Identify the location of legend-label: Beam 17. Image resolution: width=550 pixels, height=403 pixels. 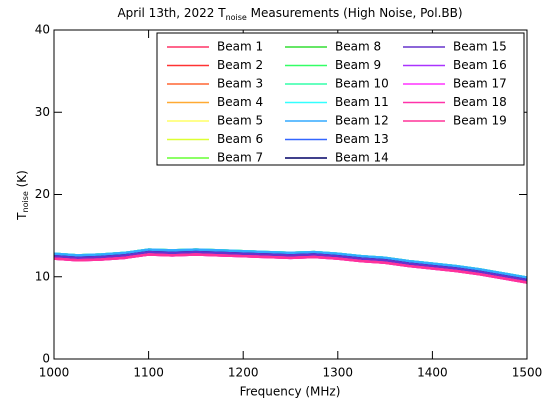
(480, 84).